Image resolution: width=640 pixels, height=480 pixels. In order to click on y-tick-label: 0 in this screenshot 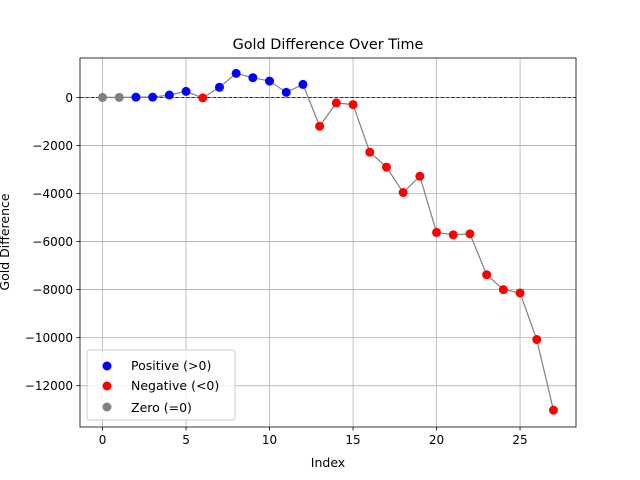, I will do `click(69, 98)`.